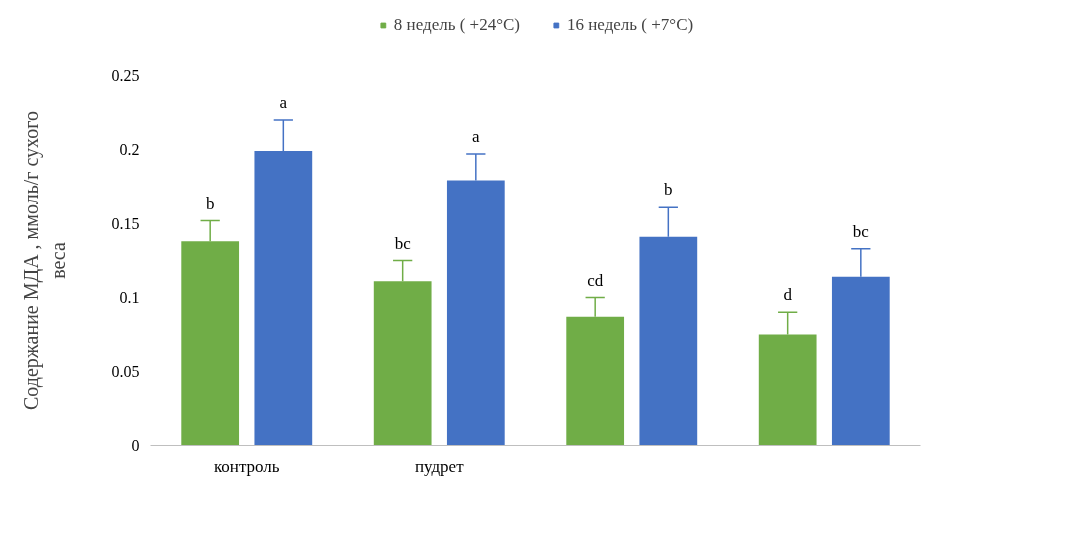 Image resolution: width=1065 pixels, height=551 pixels. Describe the element at coordinates (129, 297) in the screenshot. I see `y-tick-label: 0.1` at that location.